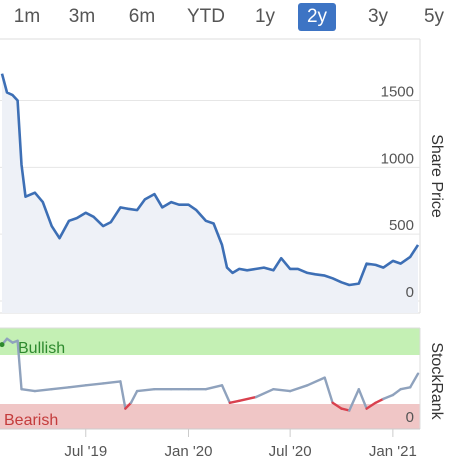 The width and height of the screenshot is (461, 463). Describe the element at coordinates (240, 444) in the screenshot. I see `x-axis-ticks: Jul '19 Jan '20 Jul '20 Jan '21` at that location.